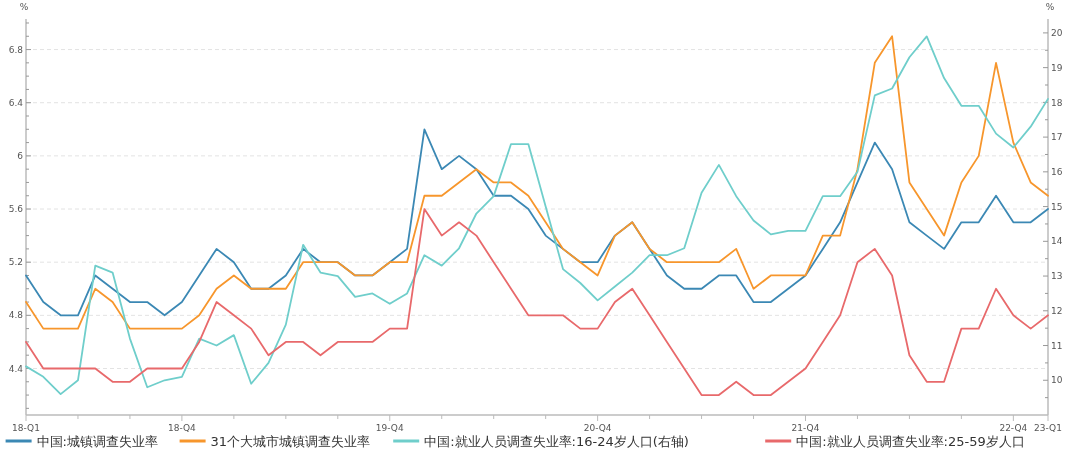 This screenshot has height=456, width=1080. What do you see at coordinates (1057, 380) in the screenshot?
I see `y2-tick-label: 10` at bounding box center [1057, 380].